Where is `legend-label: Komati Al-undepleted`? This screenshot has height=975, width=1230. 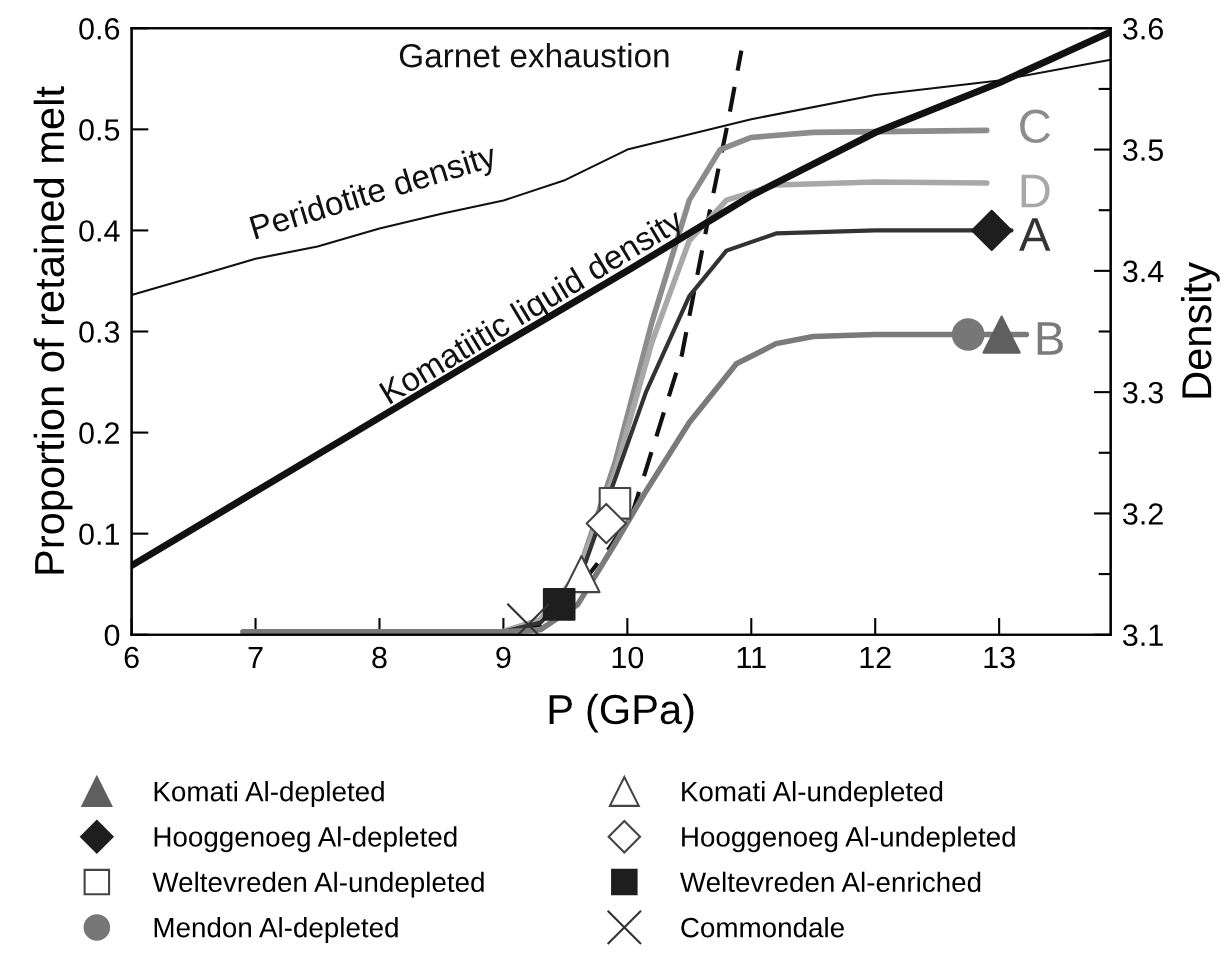
legend-label: Komati Al-undepleted is located at coordinates (812, 794).